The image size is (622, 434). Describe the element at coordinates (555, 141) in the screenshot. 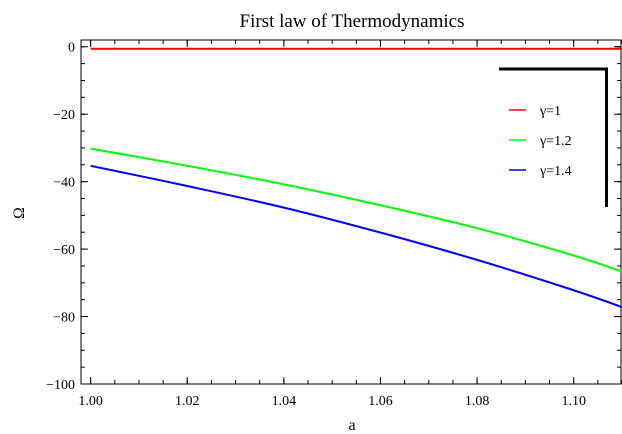

I see `legend-label-2: γ=1.2` at that location.